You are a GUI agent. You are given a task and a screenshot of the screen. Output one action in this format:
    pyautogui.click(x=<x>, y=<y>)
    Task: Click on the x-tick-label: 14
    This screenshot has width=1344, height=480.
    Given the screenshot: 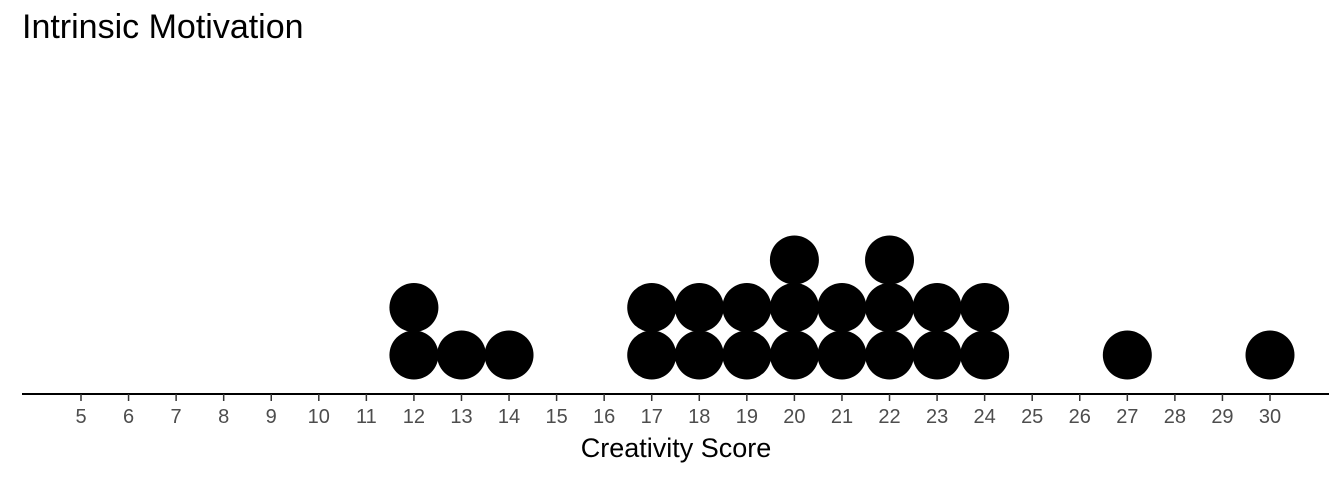 What is the action you would take?
    pyautogui.click(x=509, y=417)
    